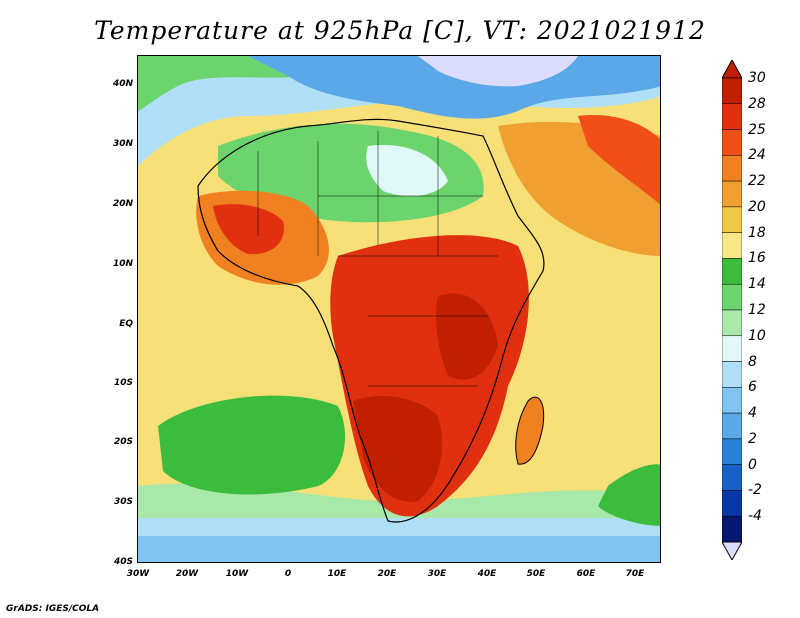 The width and height of the screenshot is (800, 618). What do you see at coordinates (757, 310) in the screenshot?
I see `colorbar-level-label: 12` at bounding box center [757, 310].